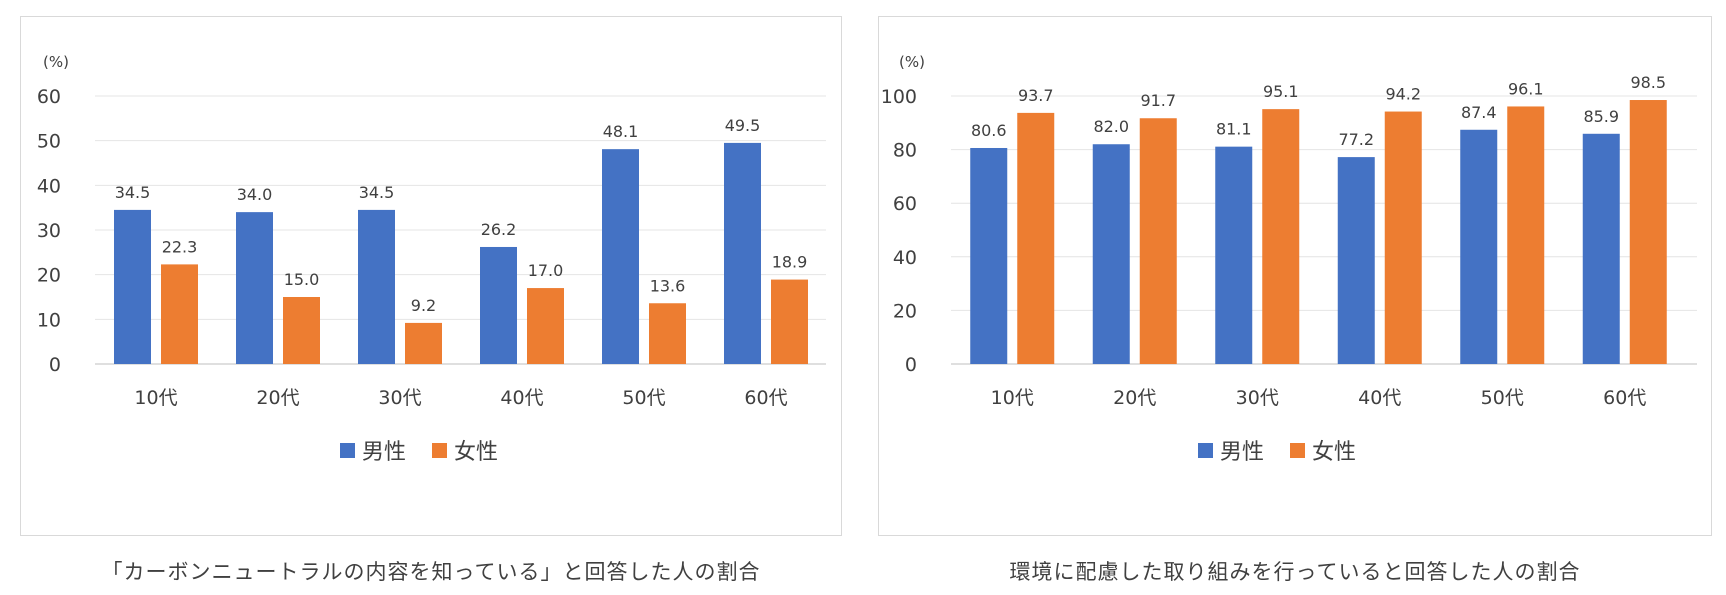 The width and height of the screenshot is (1726, 595). Describe the element at coordinates (180, 246) in the screenshot. I see `bar-data-label: 22.3` at that location.